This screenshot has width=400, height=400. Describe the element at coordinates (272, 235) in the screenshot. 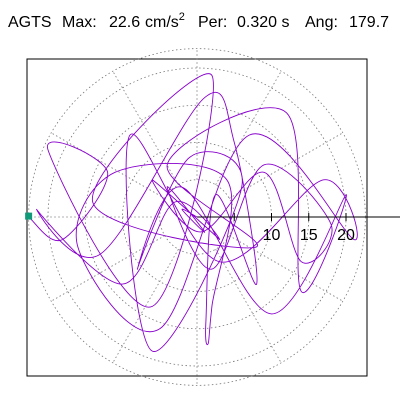

I see `radial-tick-label-10: 10` at that location.